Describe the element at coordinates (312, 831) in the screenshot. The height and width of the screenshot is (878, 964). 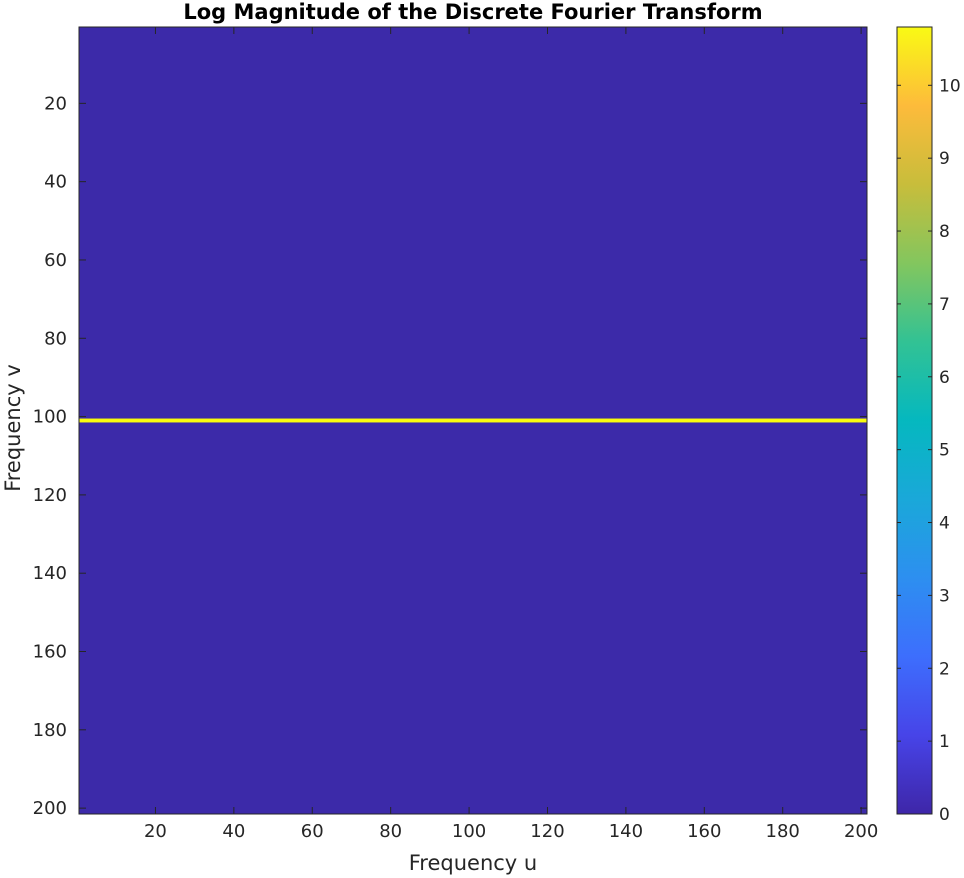
I see `x-tick-label: 60` at that location.